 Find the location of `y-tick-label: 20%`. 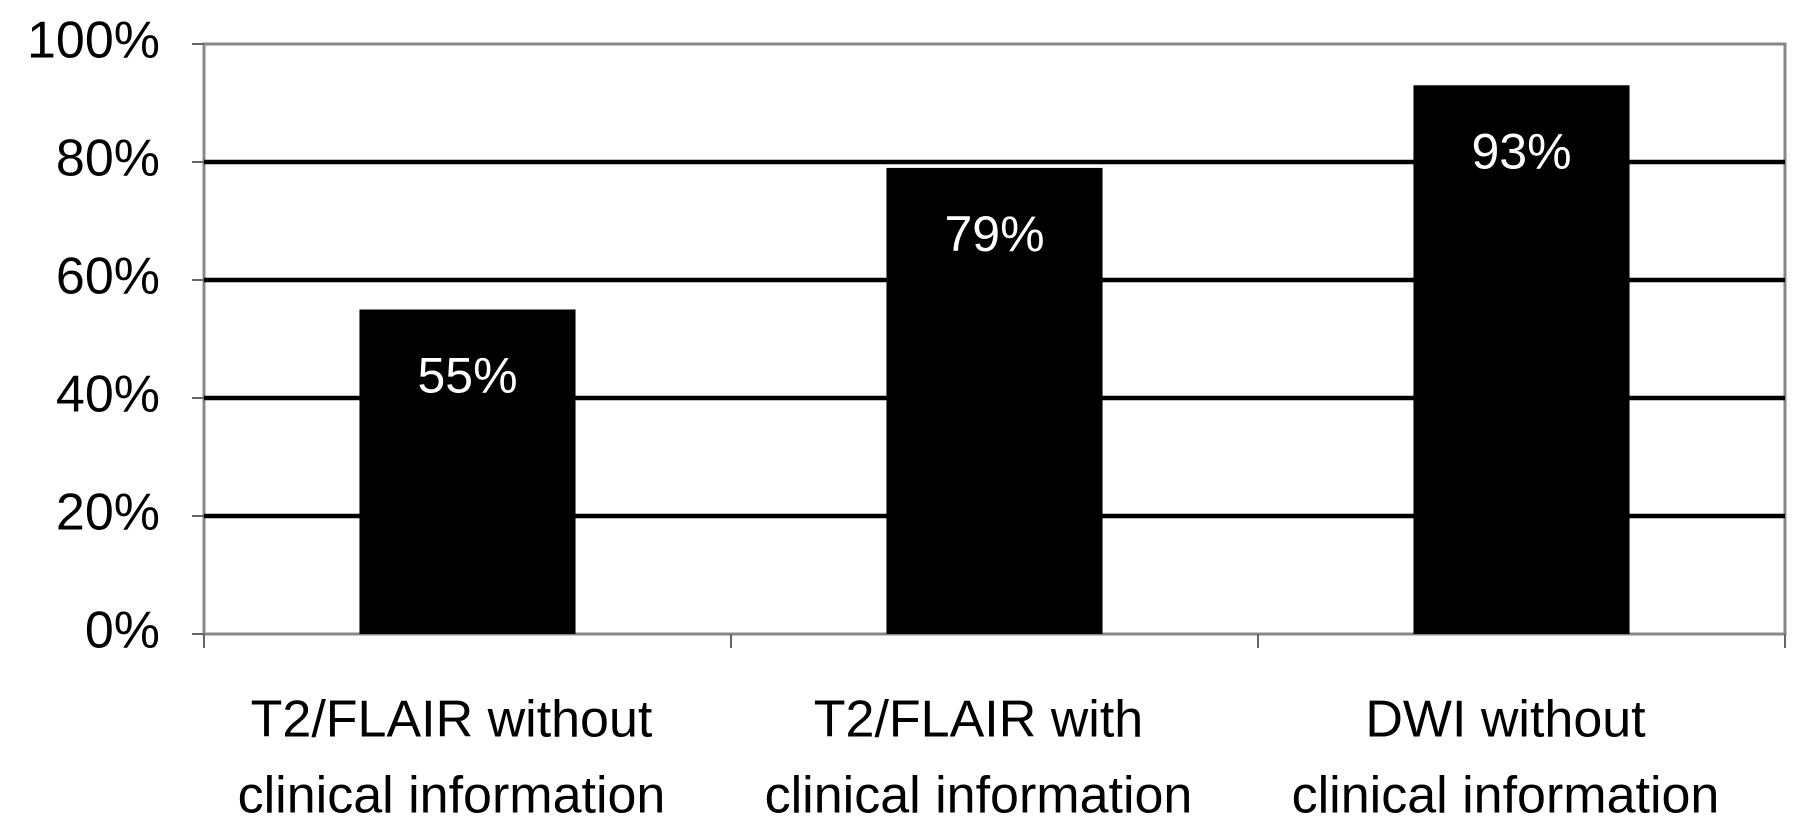

y-tick-label: 20% is located at coordinates (108, 513).